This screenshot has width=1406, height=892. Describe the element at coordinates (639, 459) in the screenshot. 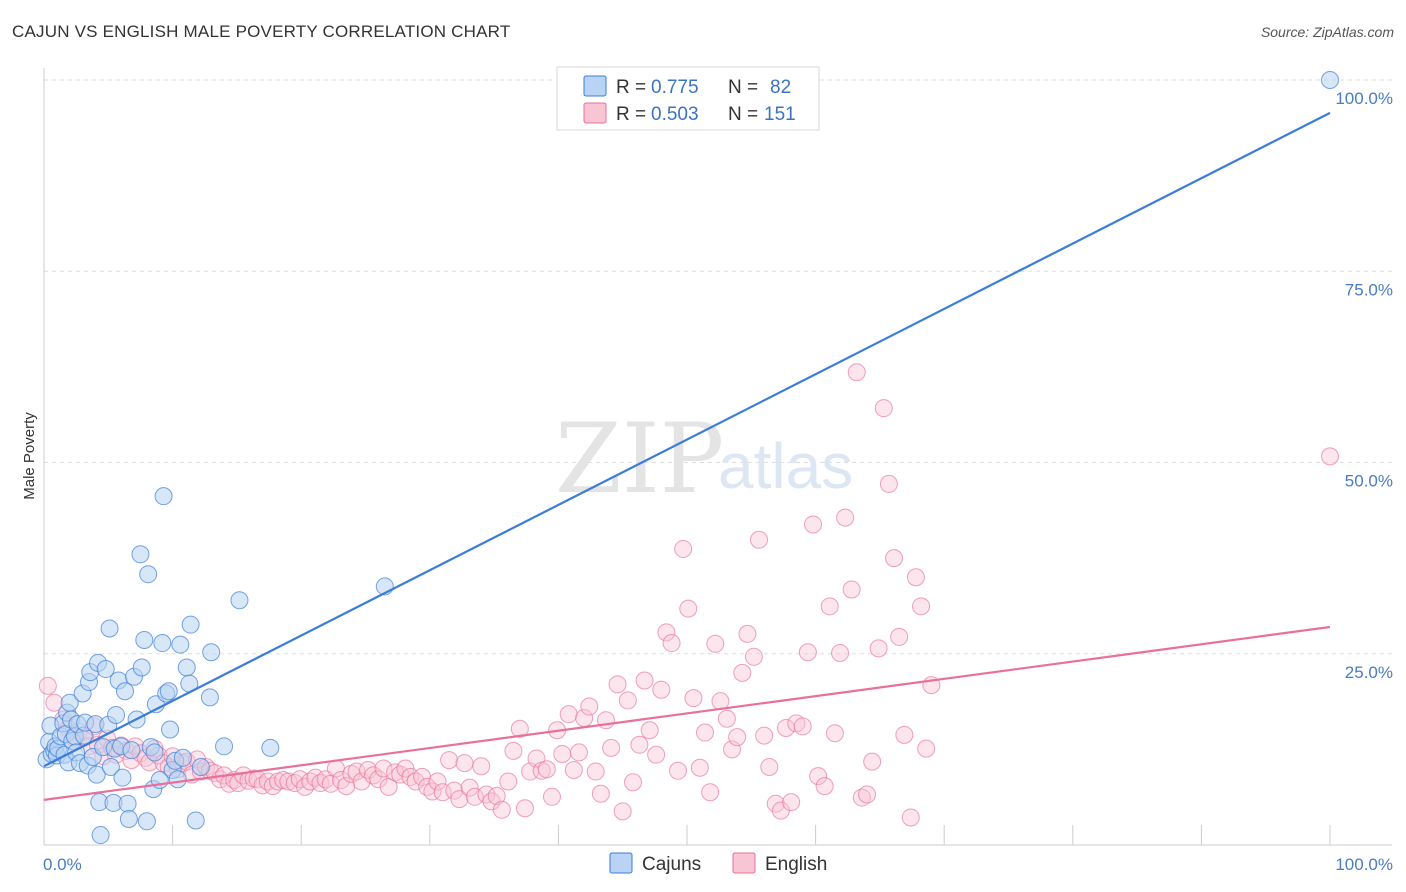

I see `watermark-zip: ZIP` at that location.